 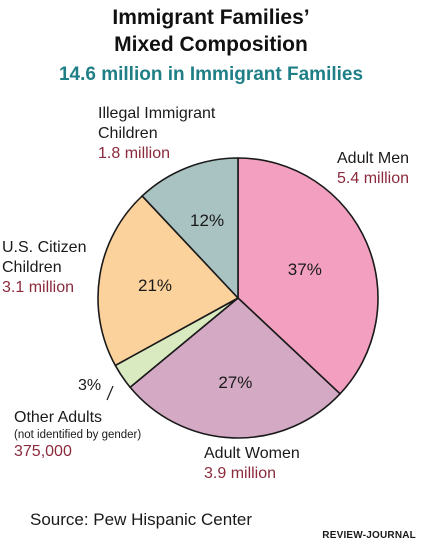 I want to click on label-citizen-line-1: U.S. Citizen, so click(x=44, y=247).